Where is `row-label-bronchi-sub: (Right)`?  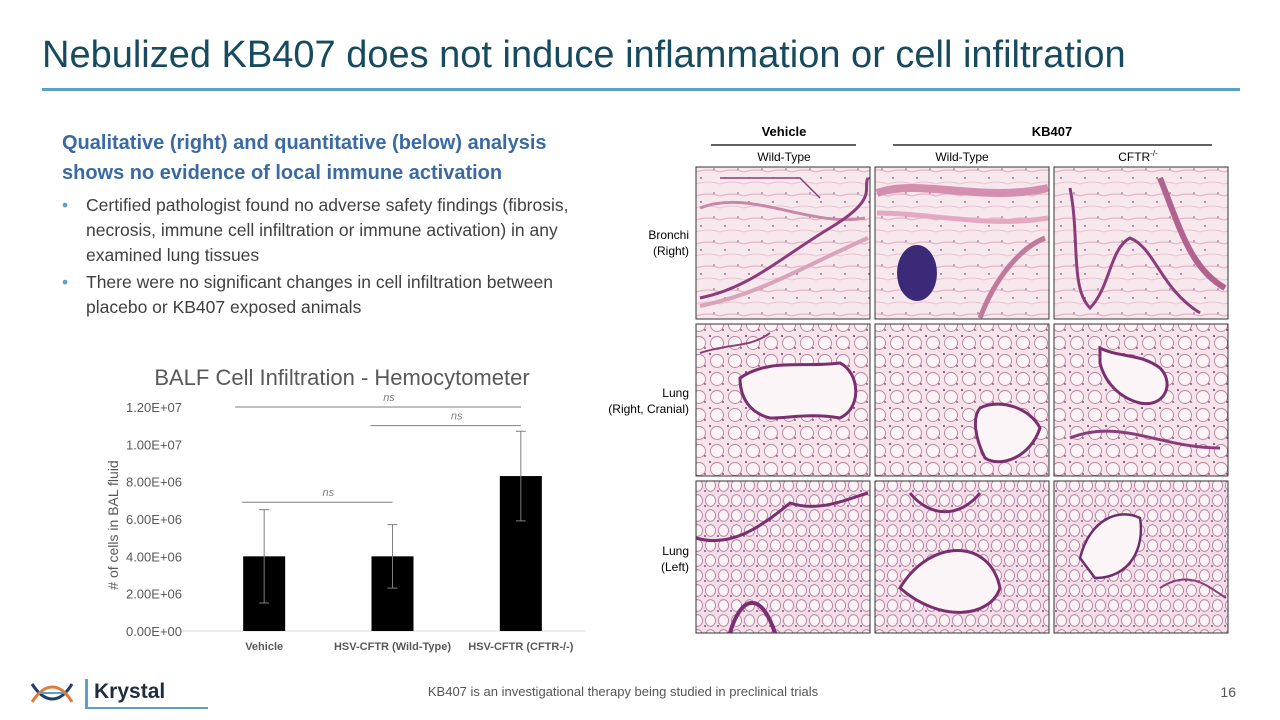
row-label-bronchi-sub: (Right) is located at coordinates (671, 251).